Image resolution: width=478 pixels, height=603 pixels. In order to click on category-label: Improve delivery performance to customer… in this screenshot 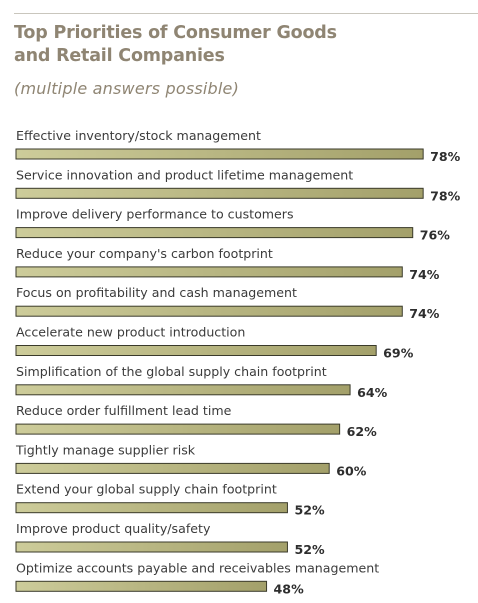, I will do `click(155, 214)`.